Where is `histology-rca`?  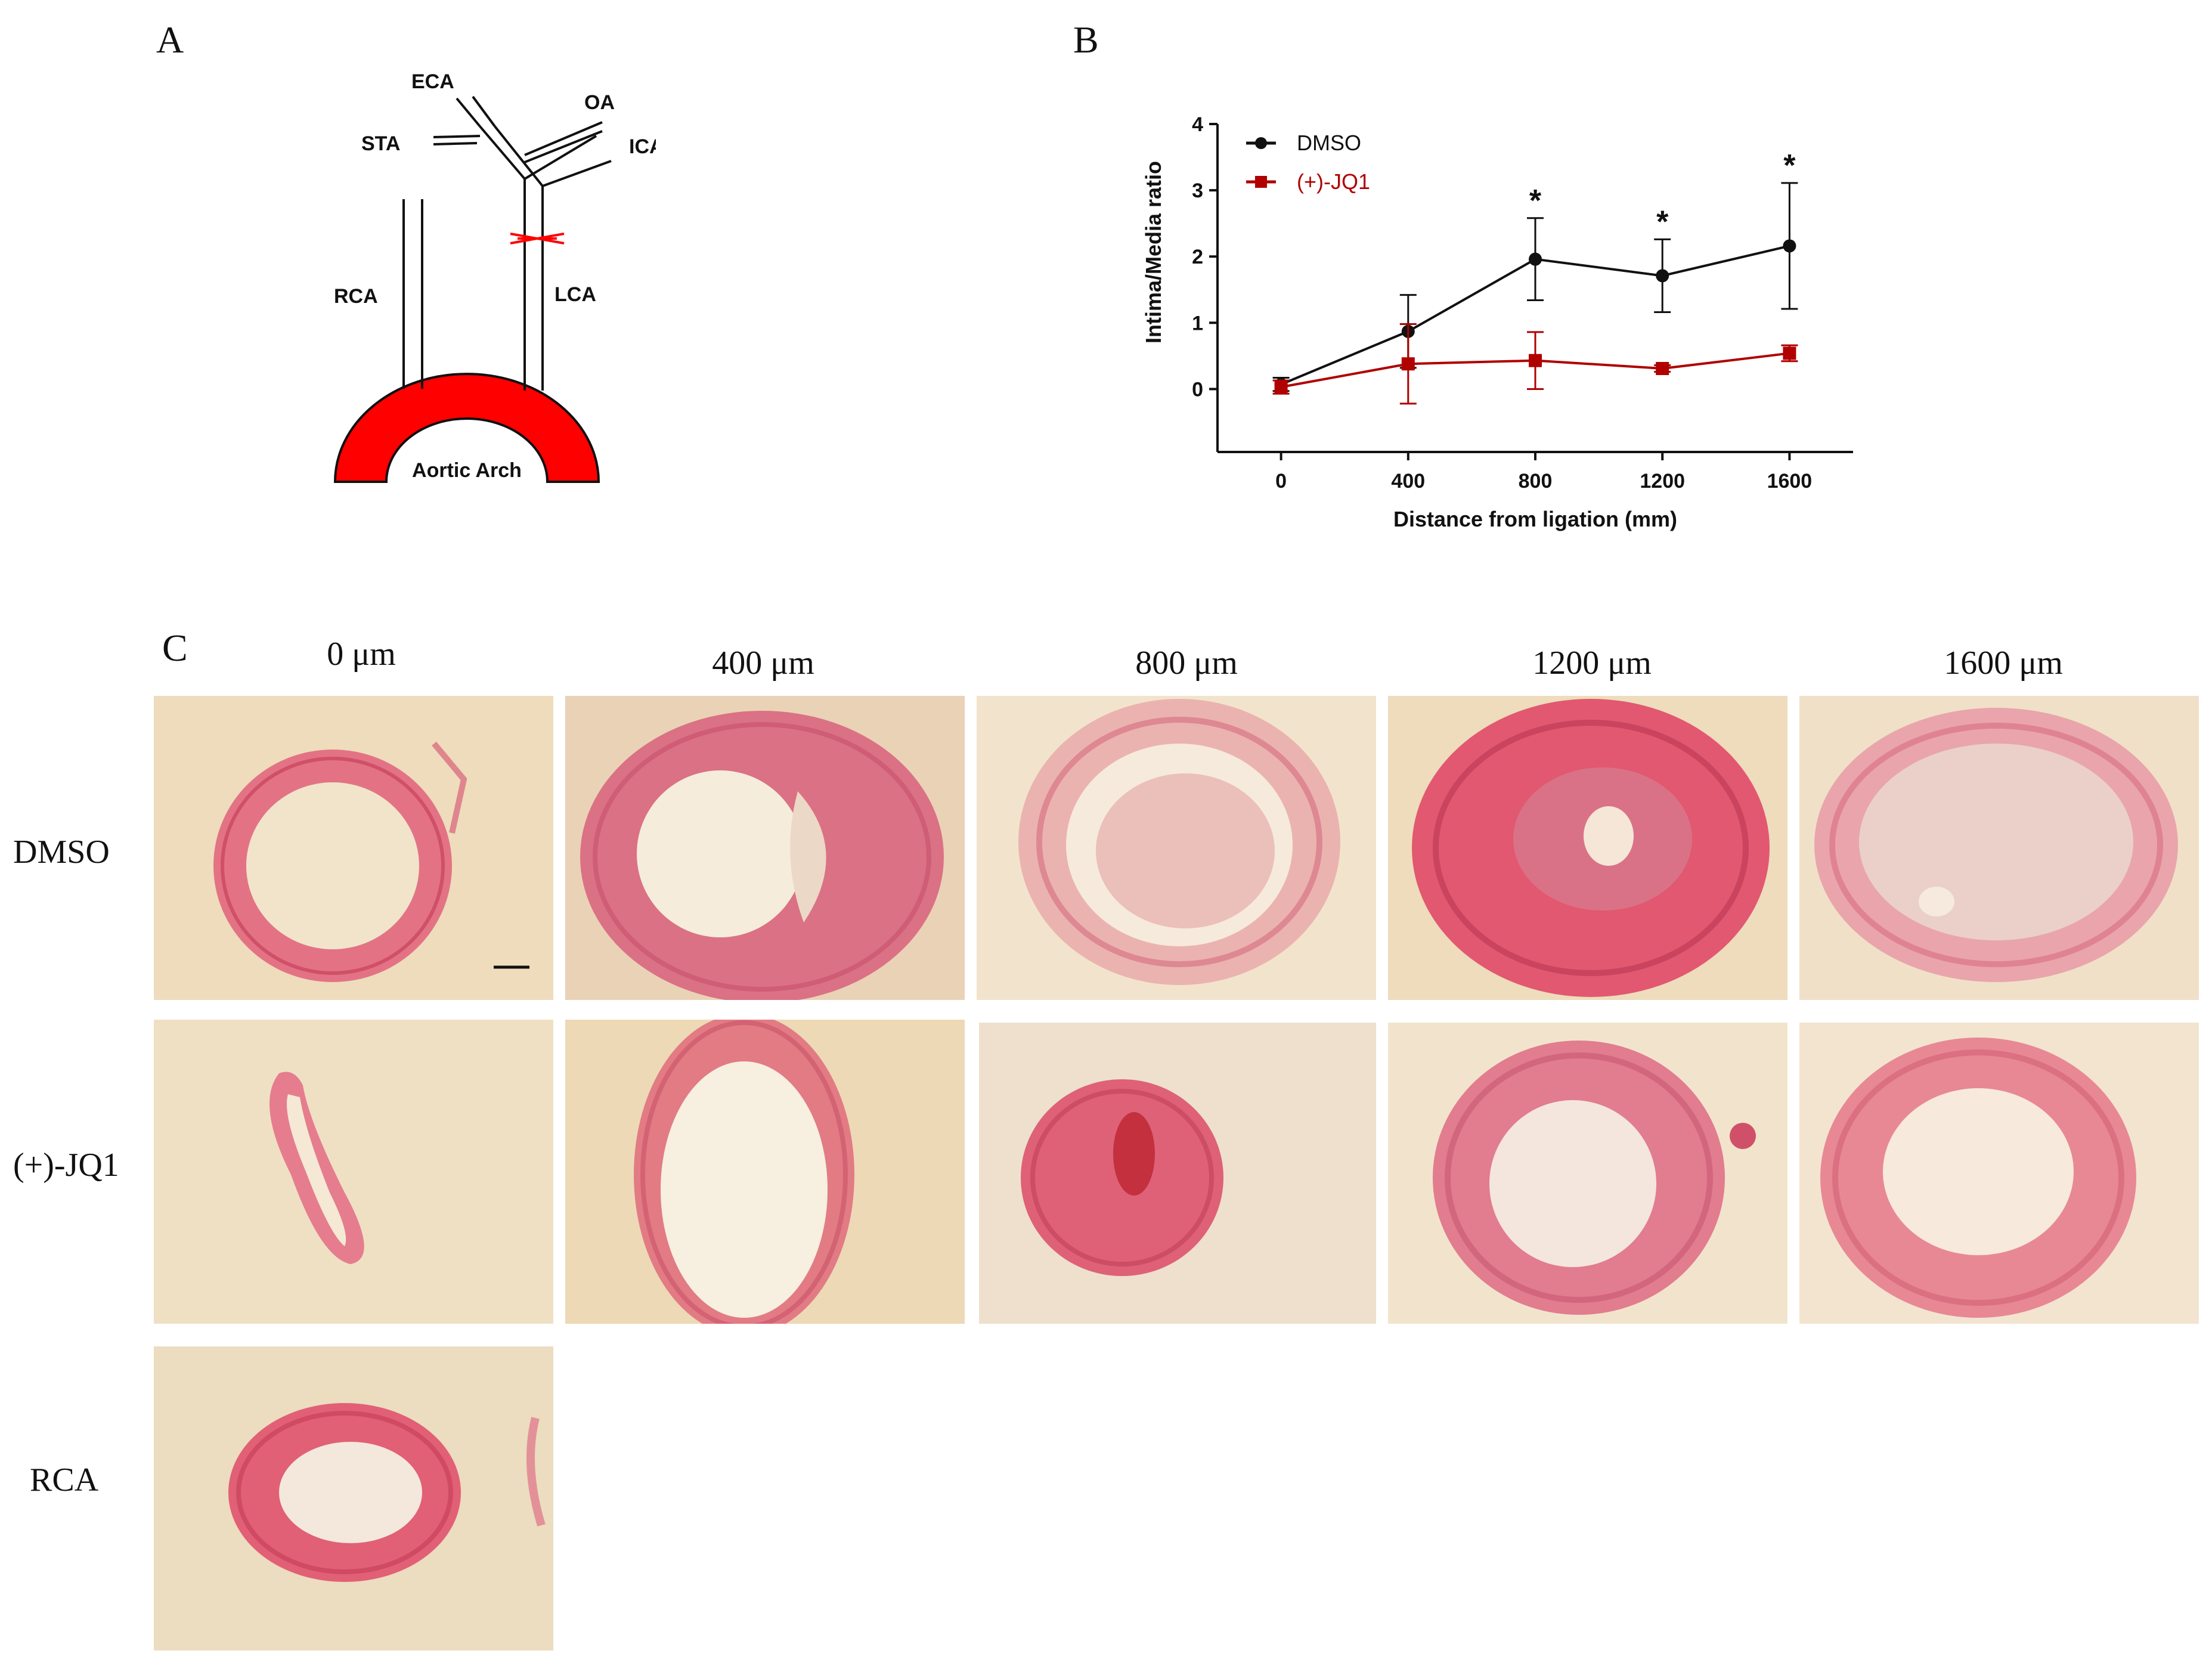
histology-rca is located at coordinates (354, 1498).